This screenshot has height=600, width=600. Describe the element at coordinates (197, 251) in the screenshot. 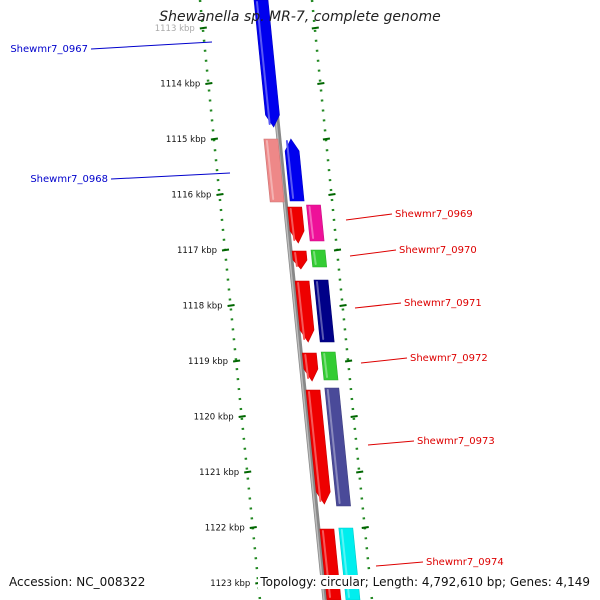

I see `scale-tick-label: 1117 kbp` at that location.